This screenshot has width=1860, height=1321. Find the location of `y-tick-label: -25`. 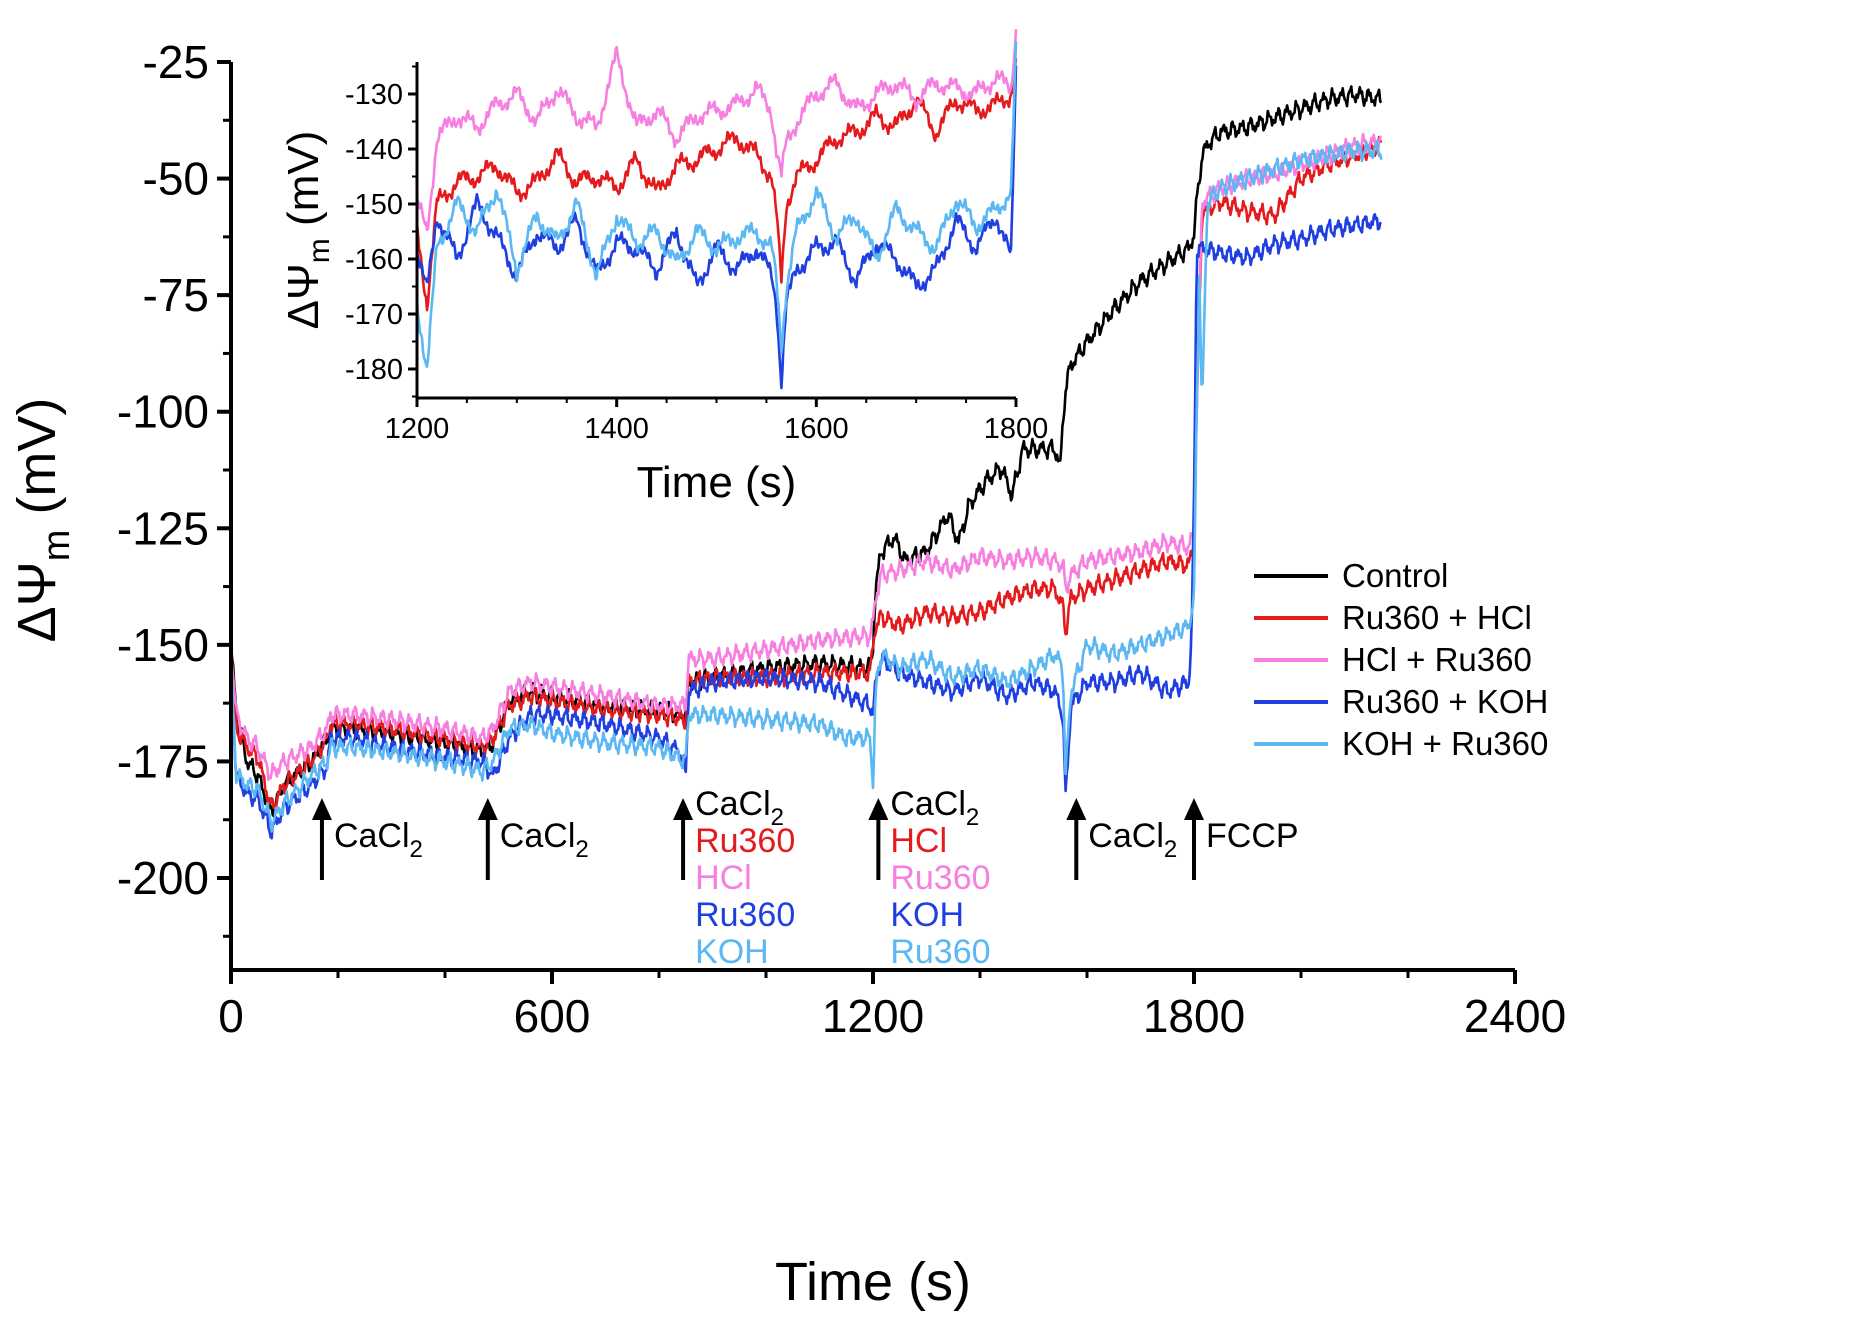

y-tick-label: -25 is located at coordinates (176, 62).